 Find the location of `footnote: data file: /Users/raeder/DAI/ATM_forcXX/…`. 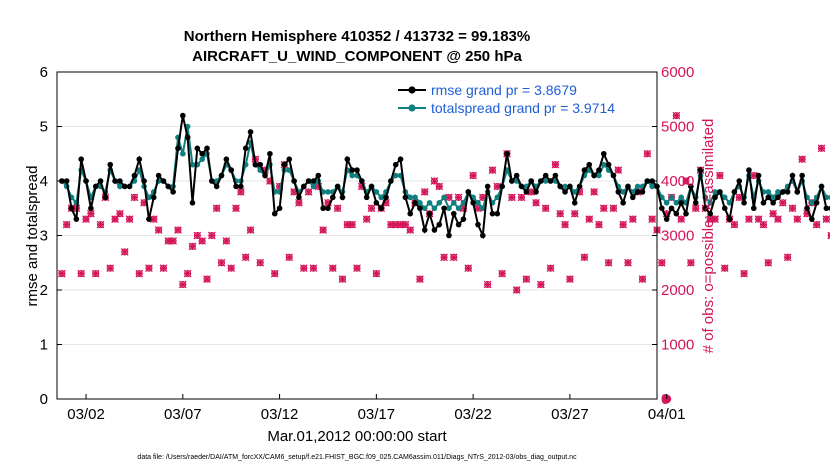

footnote: data file: /Users/raeder/DAI/ATM_forcXX/… is located at coordinates (357, 457).